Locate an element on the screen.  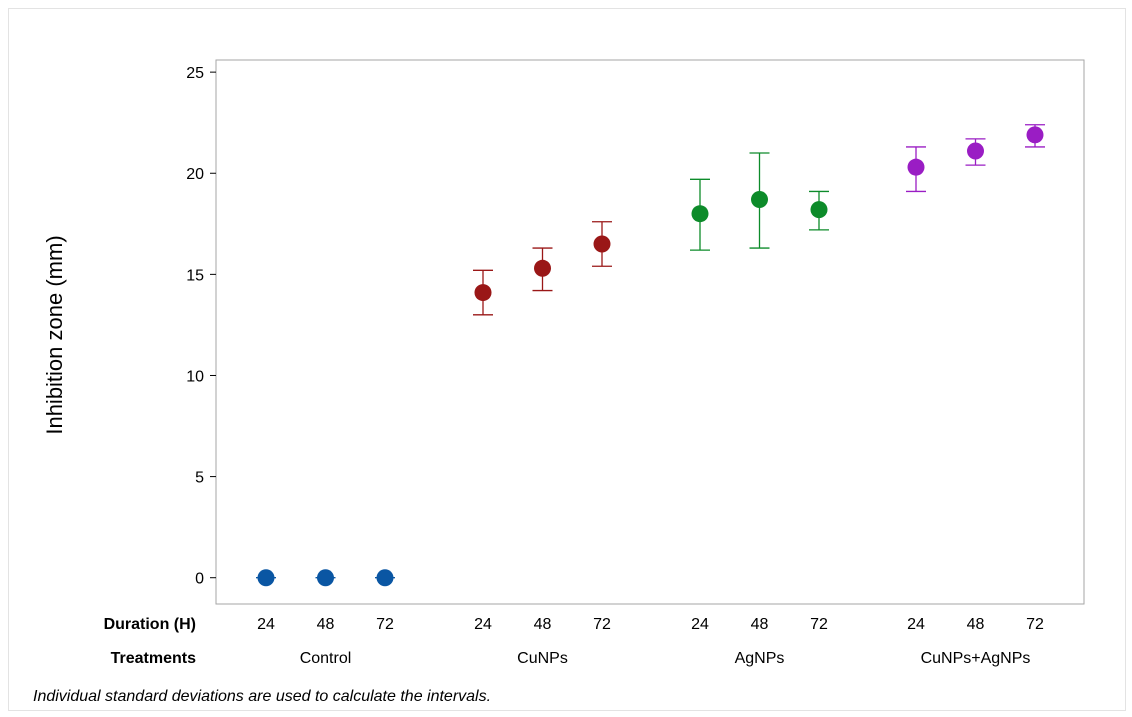
treatment-label: Control is located at coordinates (326, 658).